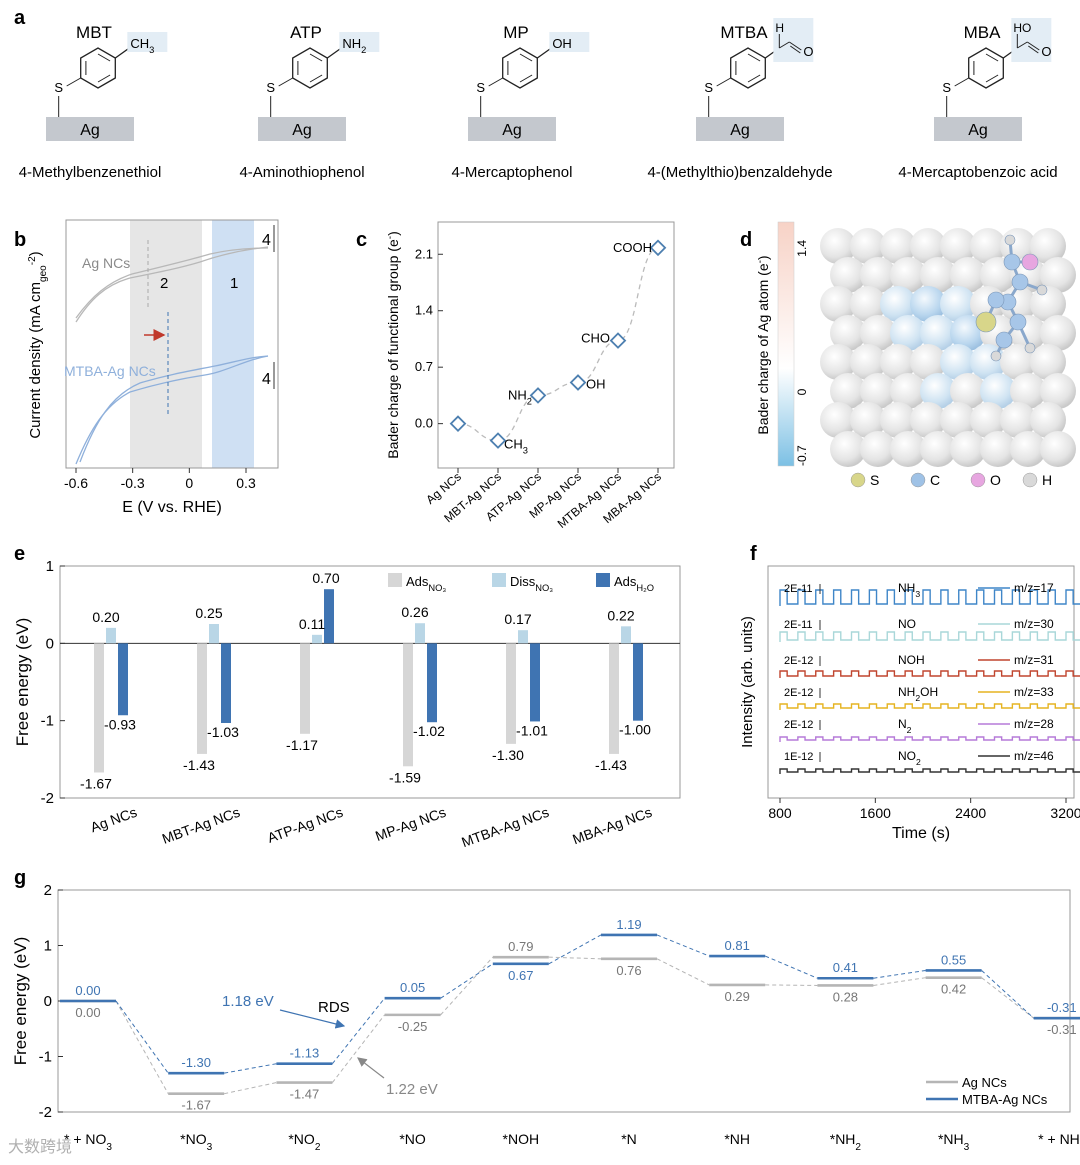 The height and width of the screenshot is (1165, 1080). I want to click on panel-b-frame, so click(172, 344).